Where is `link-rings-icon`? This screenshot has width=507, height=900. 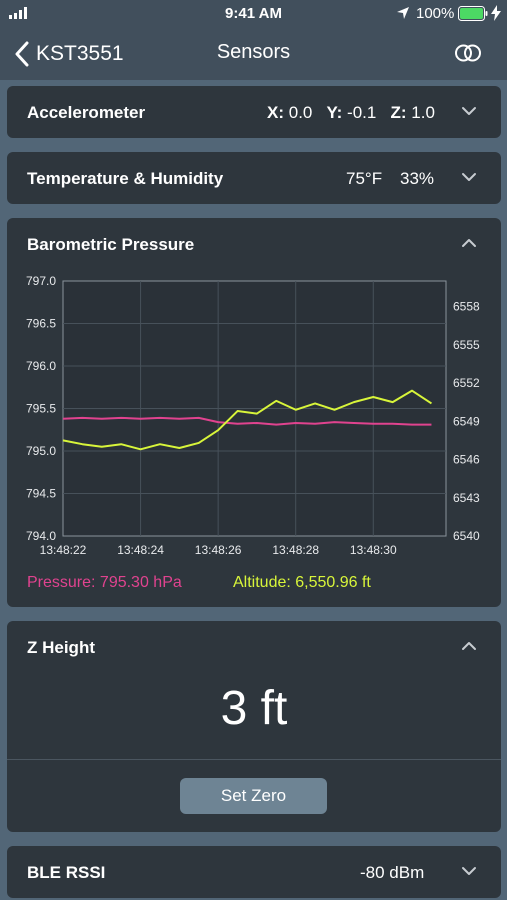 link-rings-icon is located at coordinates (468, 53).